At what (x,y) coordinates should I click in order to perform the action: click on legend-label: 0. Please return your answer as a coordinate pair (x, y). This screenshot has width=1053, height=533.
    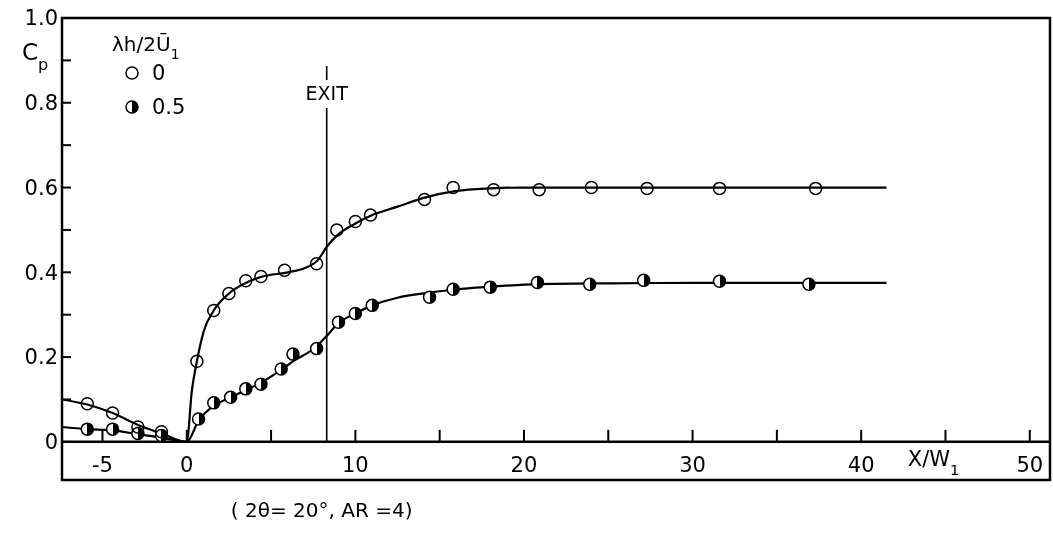
    Looking at the image, I should click on (159, 73).